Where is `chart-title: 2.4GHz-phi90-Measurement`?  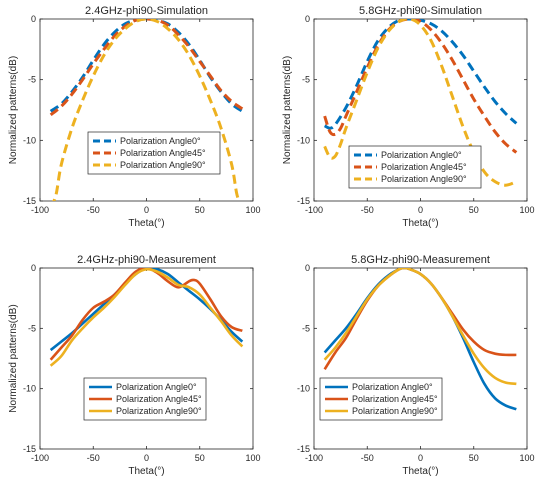
chart-title: 2.4GHz-phi90-Measurement is located at coordinates (146, 260).